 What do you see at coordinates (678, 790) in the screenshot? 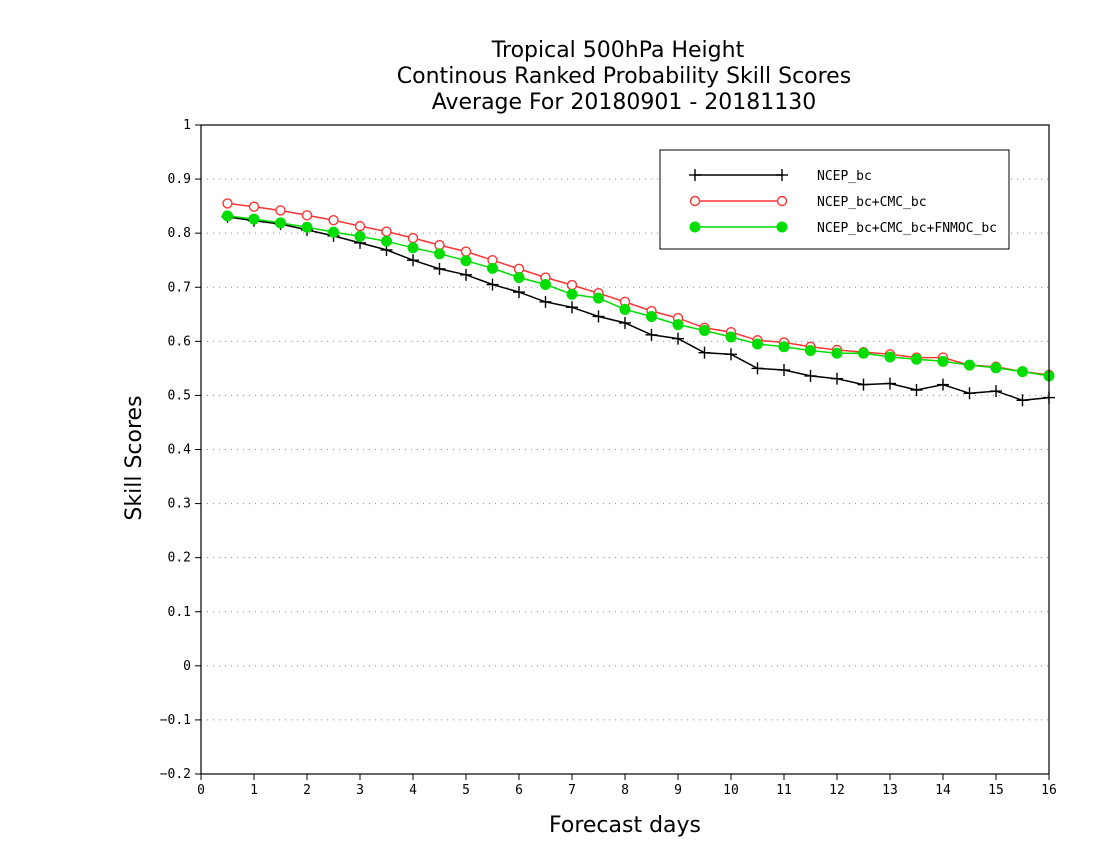
I see `x-tick-label: 9` at bounding box center [678, 790].